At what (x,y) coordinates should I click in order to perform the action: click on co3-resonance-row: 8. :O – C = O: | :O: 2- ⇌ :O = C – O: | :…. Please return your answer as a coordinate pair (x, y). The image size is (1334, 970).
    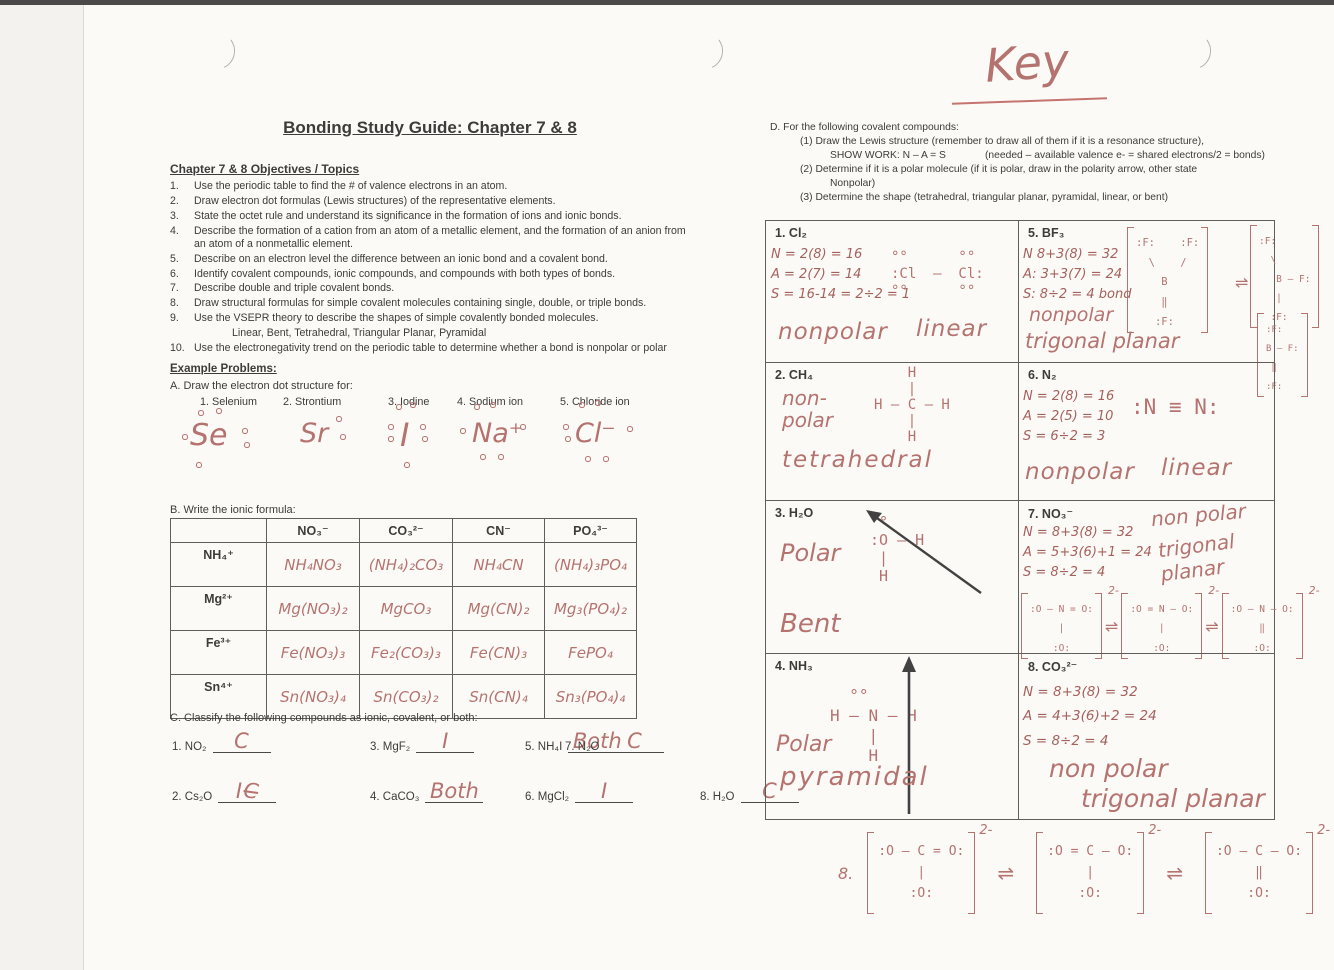
    Looking at the image, I should click on (1084, 869).